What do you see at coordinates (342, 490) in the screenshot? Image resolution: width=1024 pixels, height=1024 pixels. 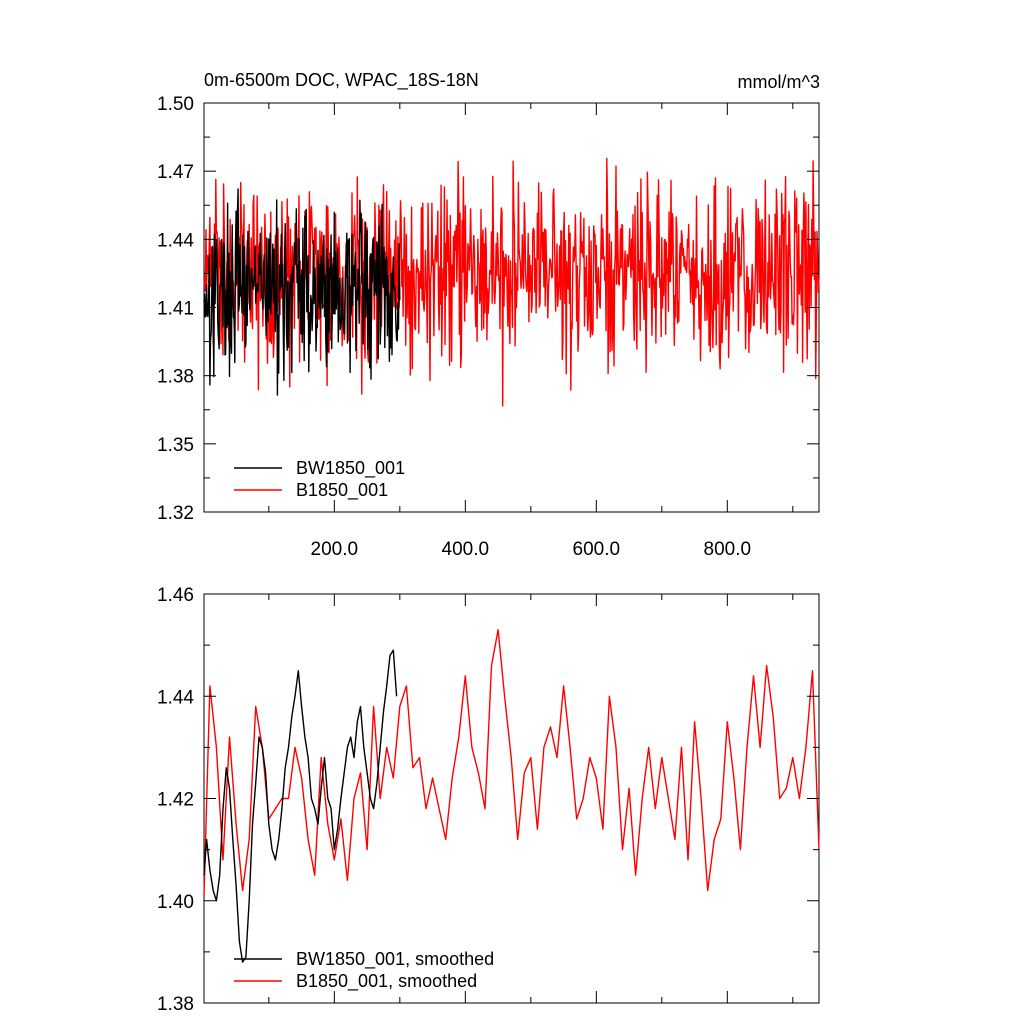 I see `top-legend-label: B1850_001` at bounding box center [342, 490].